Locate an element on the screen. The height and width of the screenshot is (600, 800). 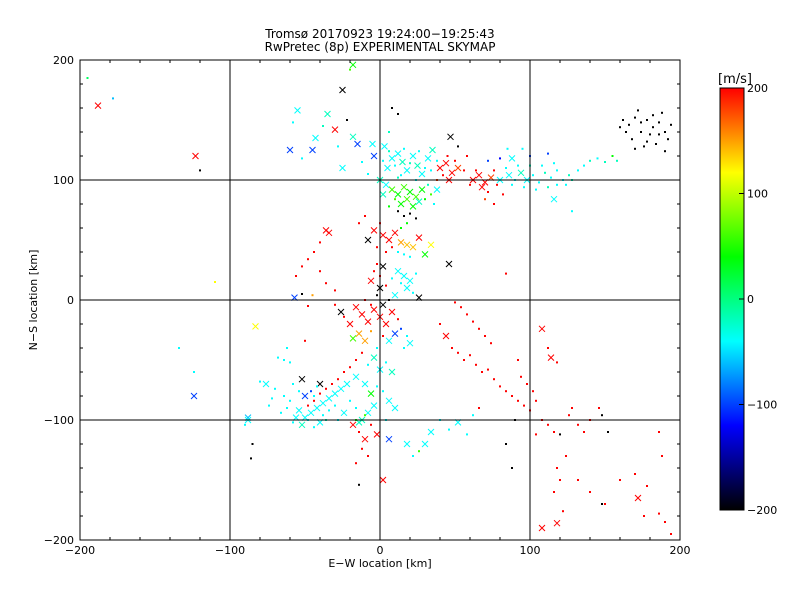
colorbar-tick-label: −200 is located at coordinates (762, 510).